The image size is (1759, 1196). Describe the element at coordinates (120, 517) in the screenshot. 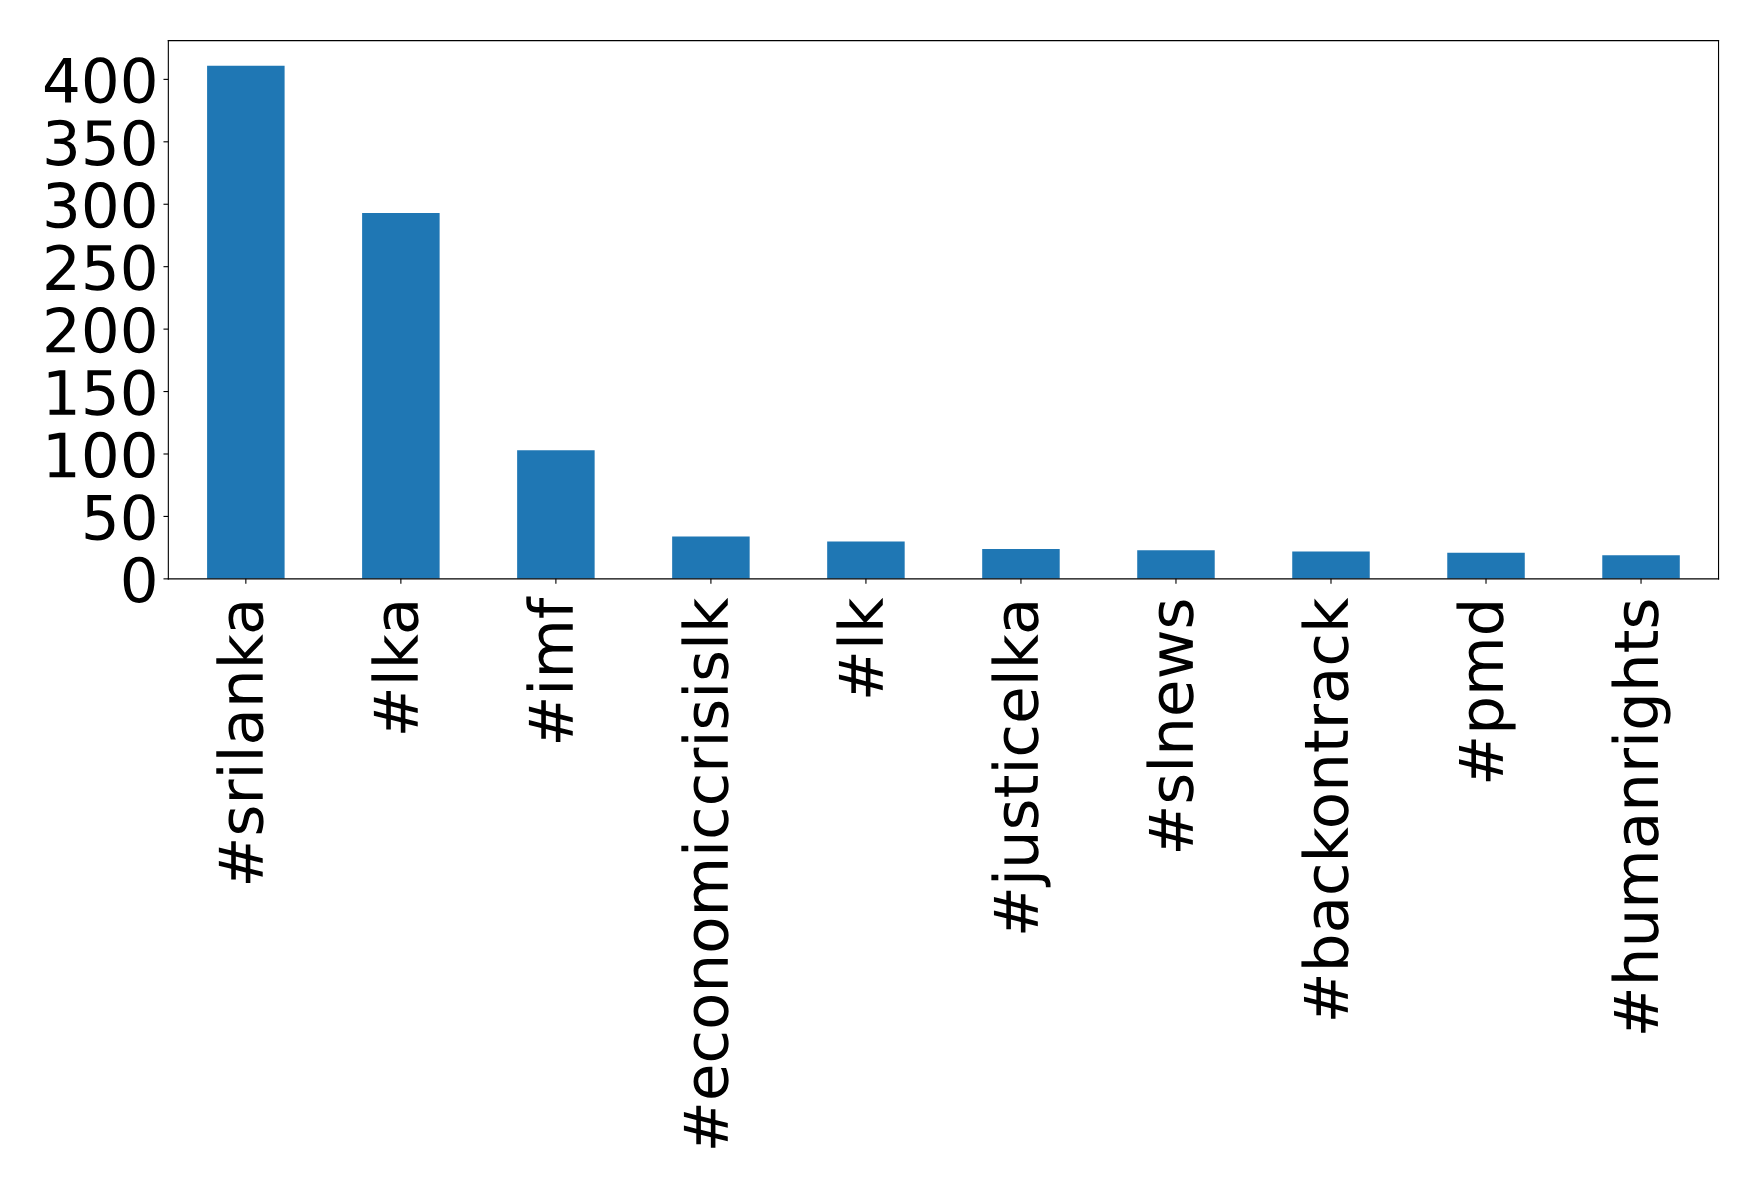

I see `y-tick-label: 50` at that location.